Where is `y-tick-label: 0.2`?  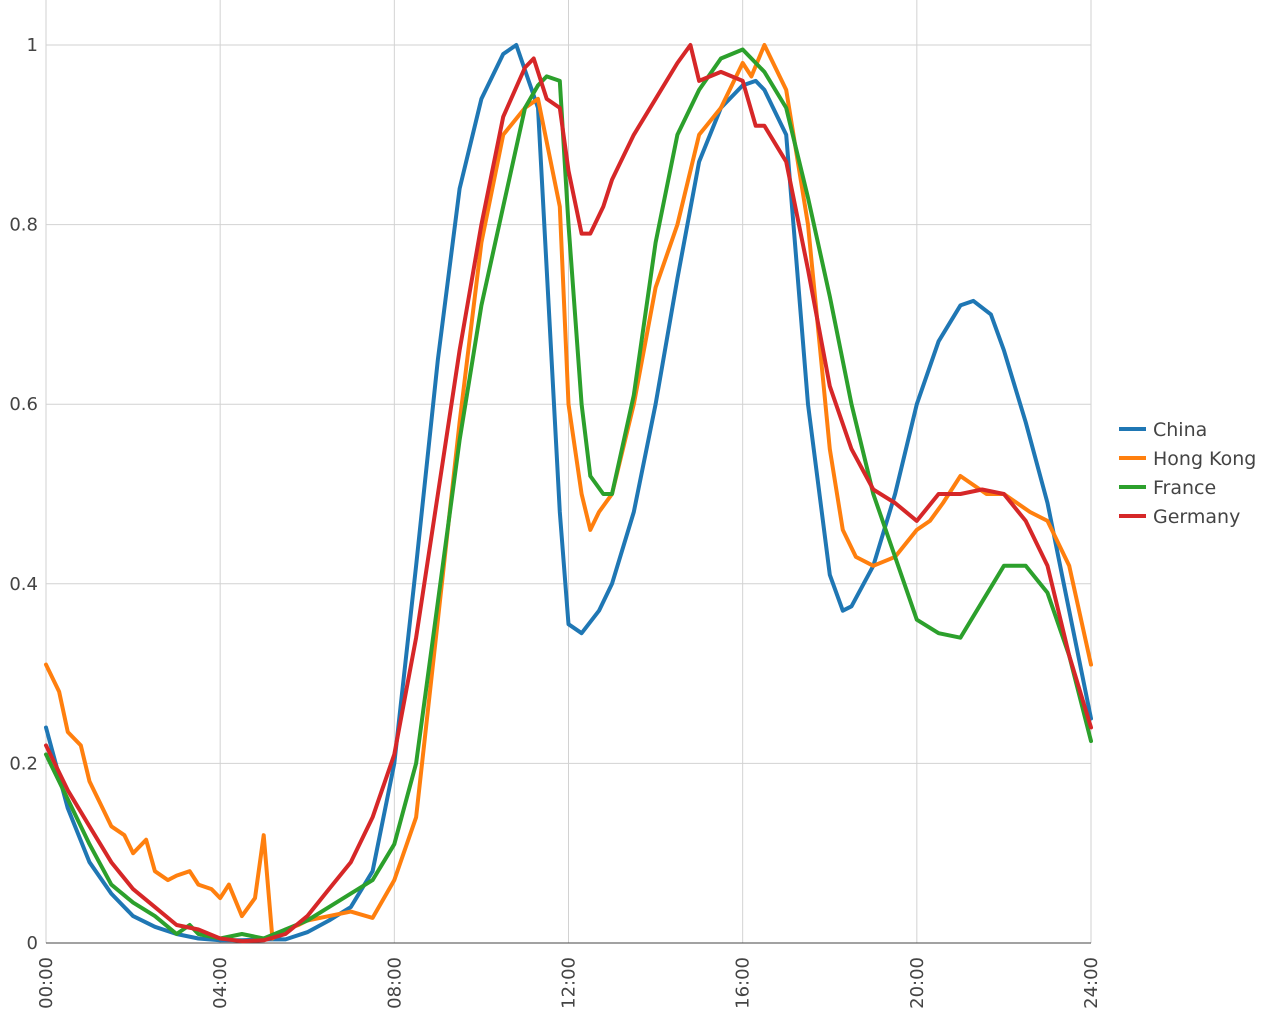 y-tick-label: 0.2 is located at coordinates (23, 763).